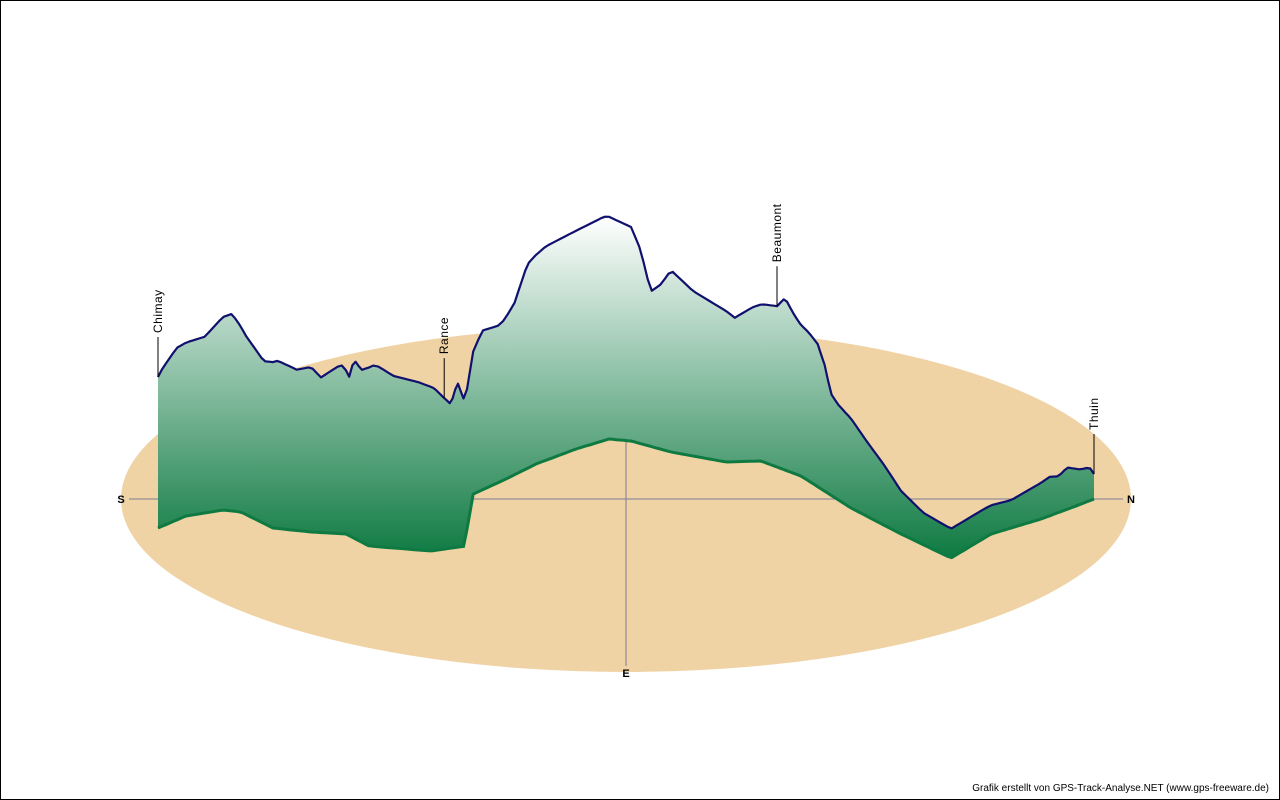 This screenshot has width=1280, height=800. Describe the element at coordinates (444, 335) in the screenshot. I see `waypoint-label: Rance` at that location.